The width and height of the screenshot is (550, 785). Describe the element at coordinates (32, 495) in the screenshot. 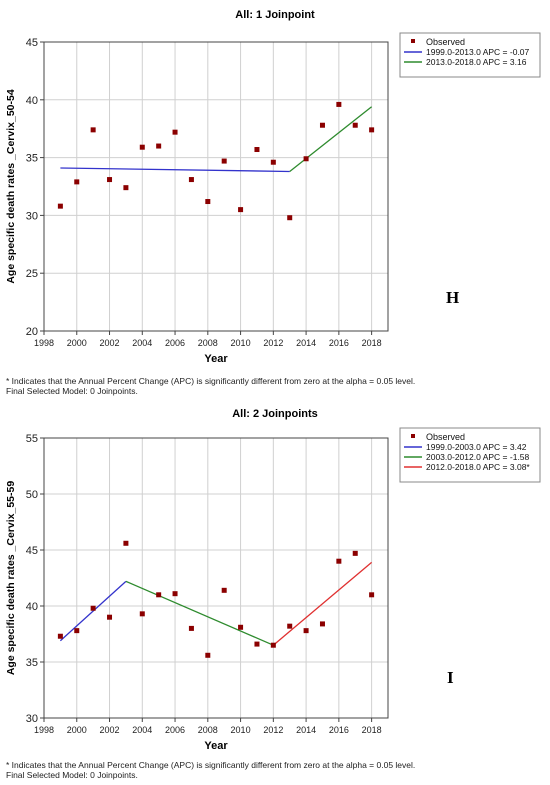

I see `y-tick-label: 50` at that location.